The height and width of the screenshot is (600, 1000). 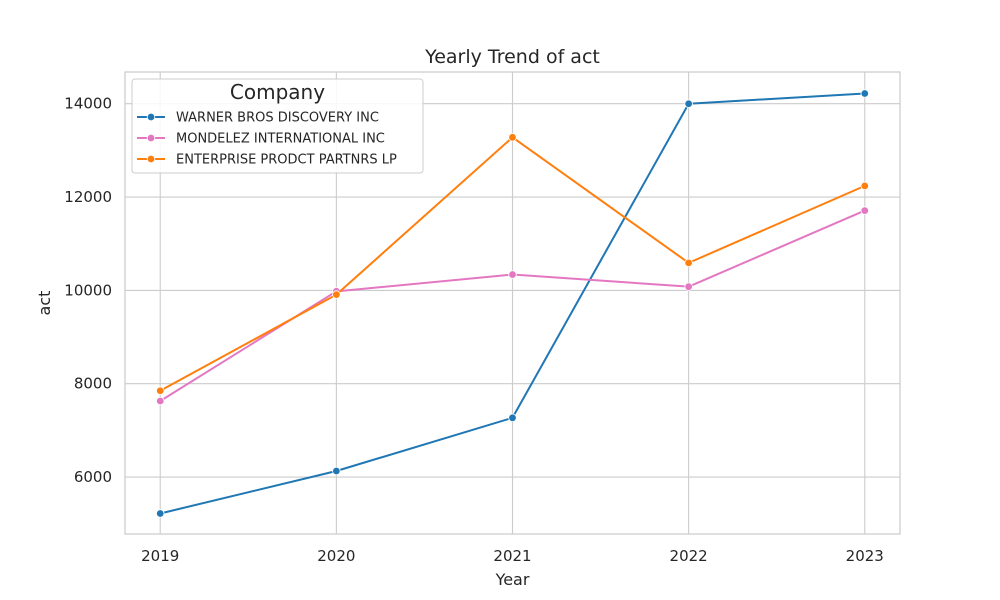 What do you see at coordinates (277, 118) in the screenshot?
I see `legend-label: WARNER BROS DISCOVERY INC` at bounding box center [277, 118].